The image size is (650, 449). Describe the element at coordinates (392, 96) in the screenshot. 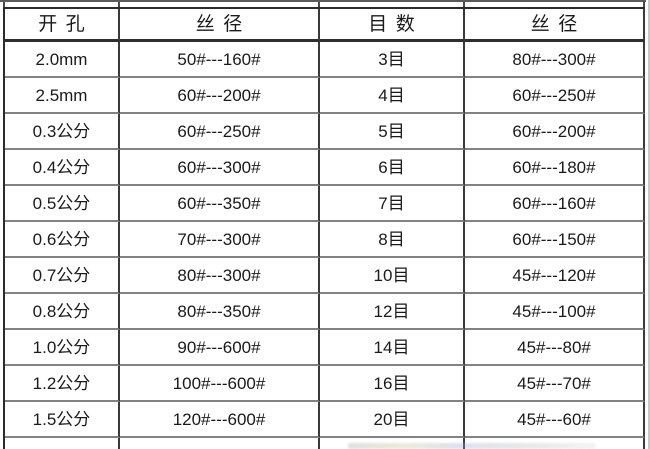

I see `table-cell: 4目` at that location.